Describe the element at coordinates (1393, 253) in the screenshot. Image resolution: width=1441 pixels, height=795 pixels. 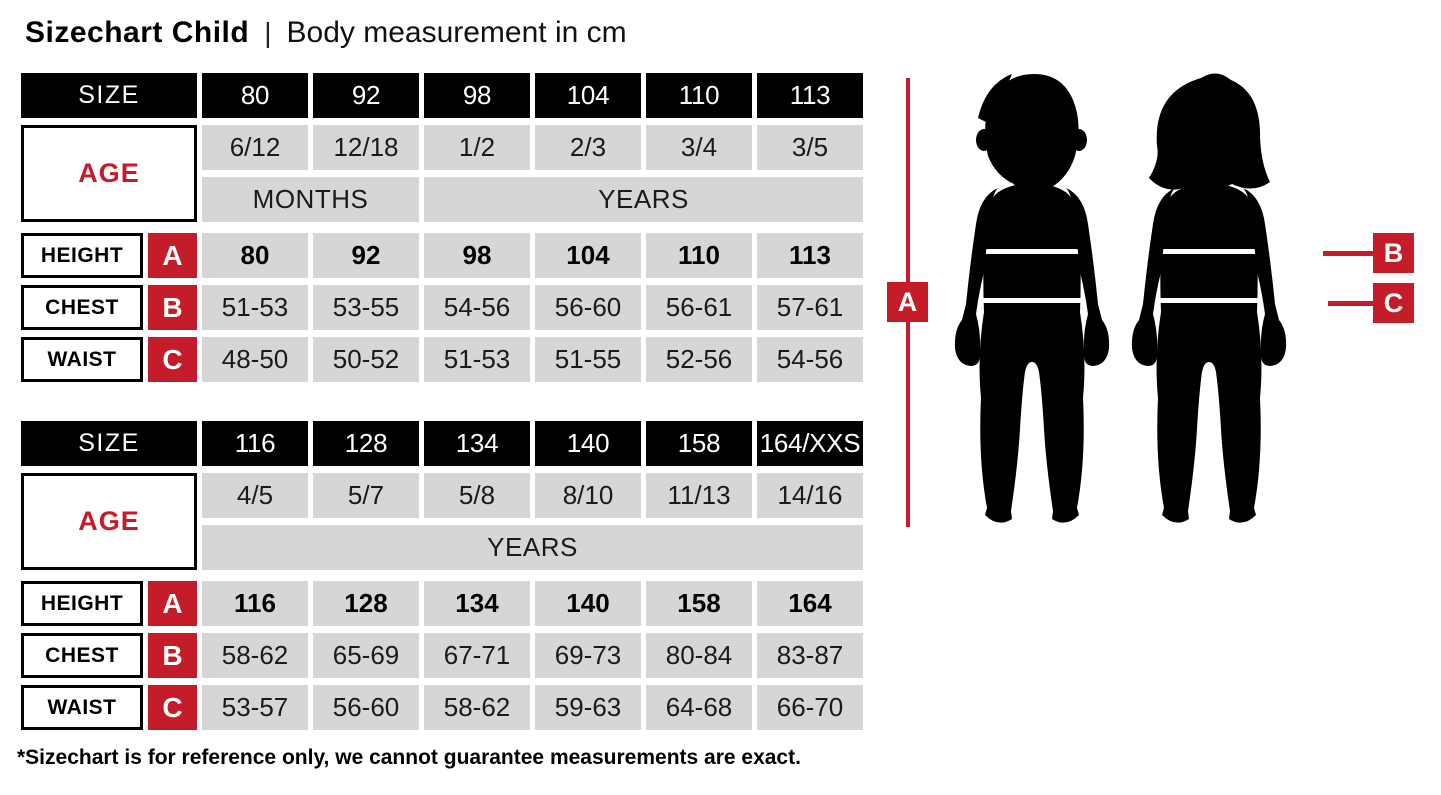
I see `marker-b-badge: B` at that location.